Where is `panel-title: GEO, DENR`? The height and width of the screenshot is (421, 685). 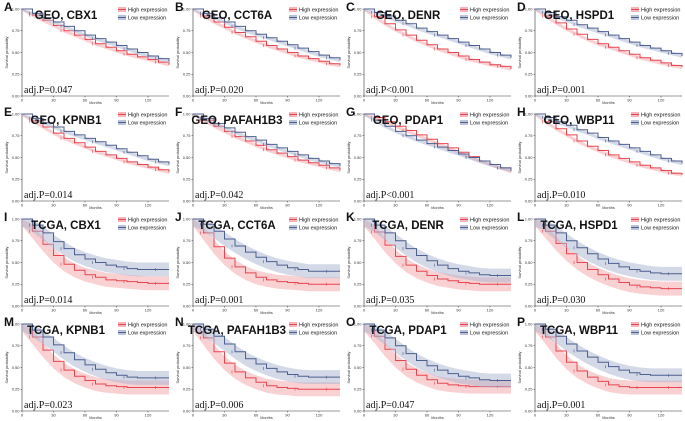
panel-title: GEO, DENR is located at coordinates (408, 16).